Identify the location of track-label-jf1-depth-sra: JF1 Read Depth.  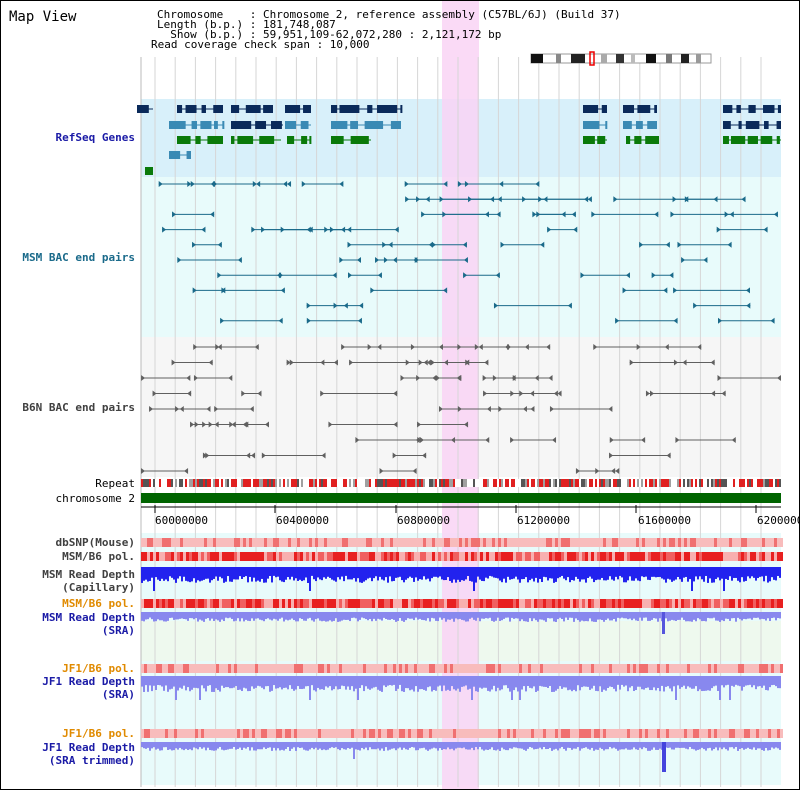
(88, 681).